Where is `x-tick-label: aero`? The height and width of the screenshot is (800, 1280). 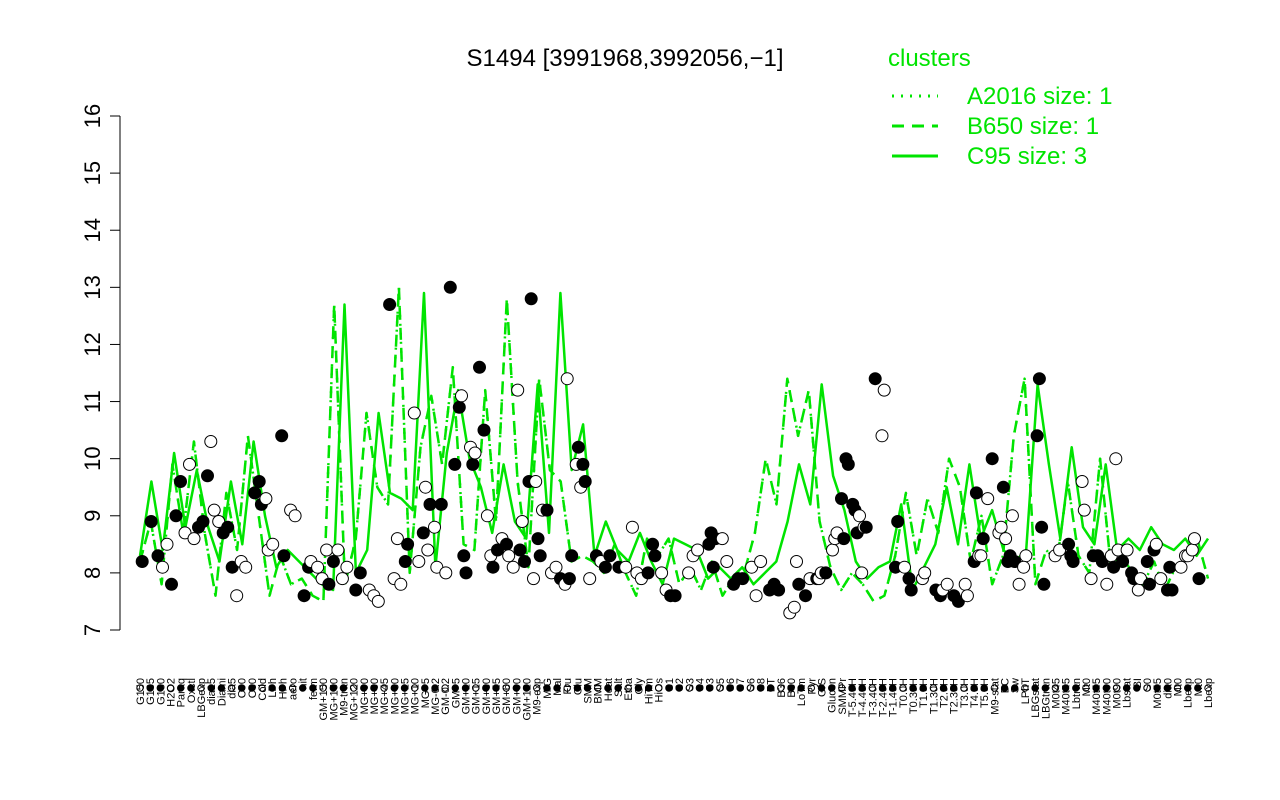
x-tick-label: aero is located at coordinates (294, 689).